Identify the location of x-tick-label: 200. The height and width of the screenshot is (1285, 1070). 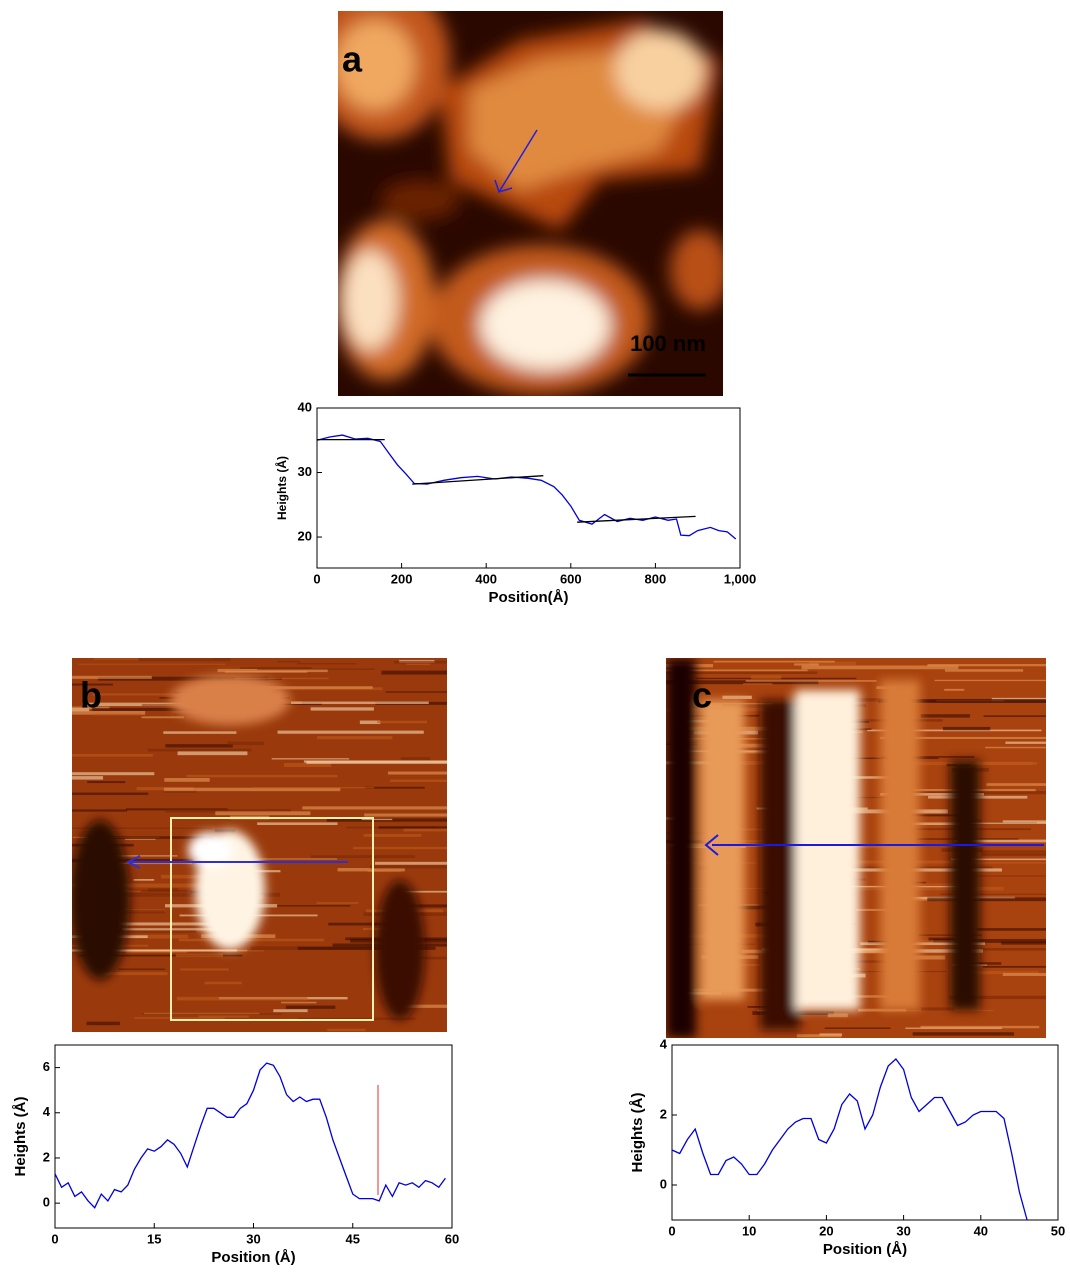
(402, 578).